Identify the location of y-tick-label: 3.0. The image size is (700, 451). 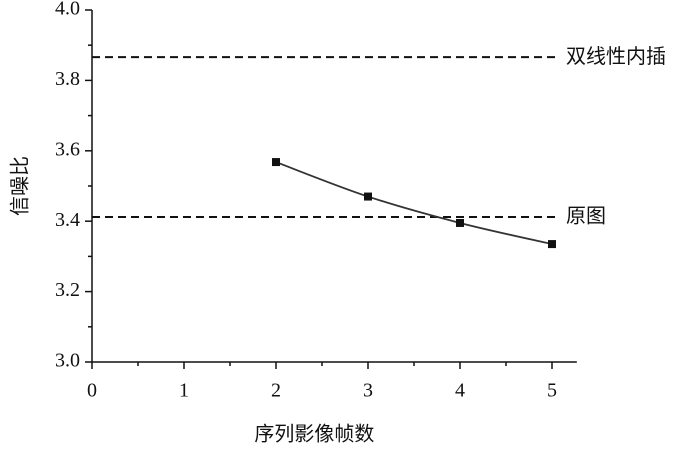
(67, 361).